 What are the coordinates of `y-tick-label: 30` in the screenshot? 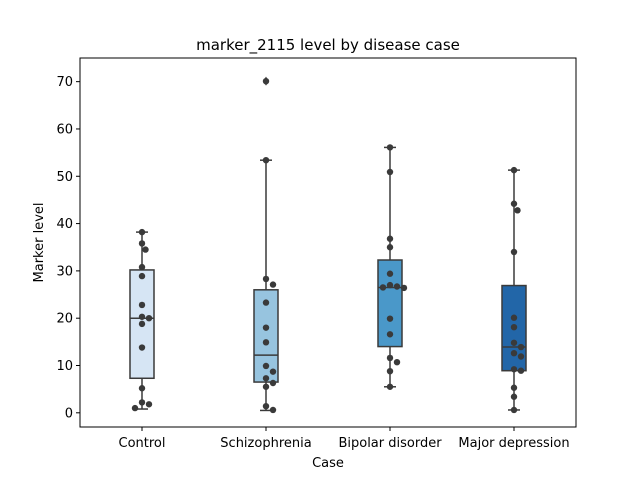 It's located at (64, 271).